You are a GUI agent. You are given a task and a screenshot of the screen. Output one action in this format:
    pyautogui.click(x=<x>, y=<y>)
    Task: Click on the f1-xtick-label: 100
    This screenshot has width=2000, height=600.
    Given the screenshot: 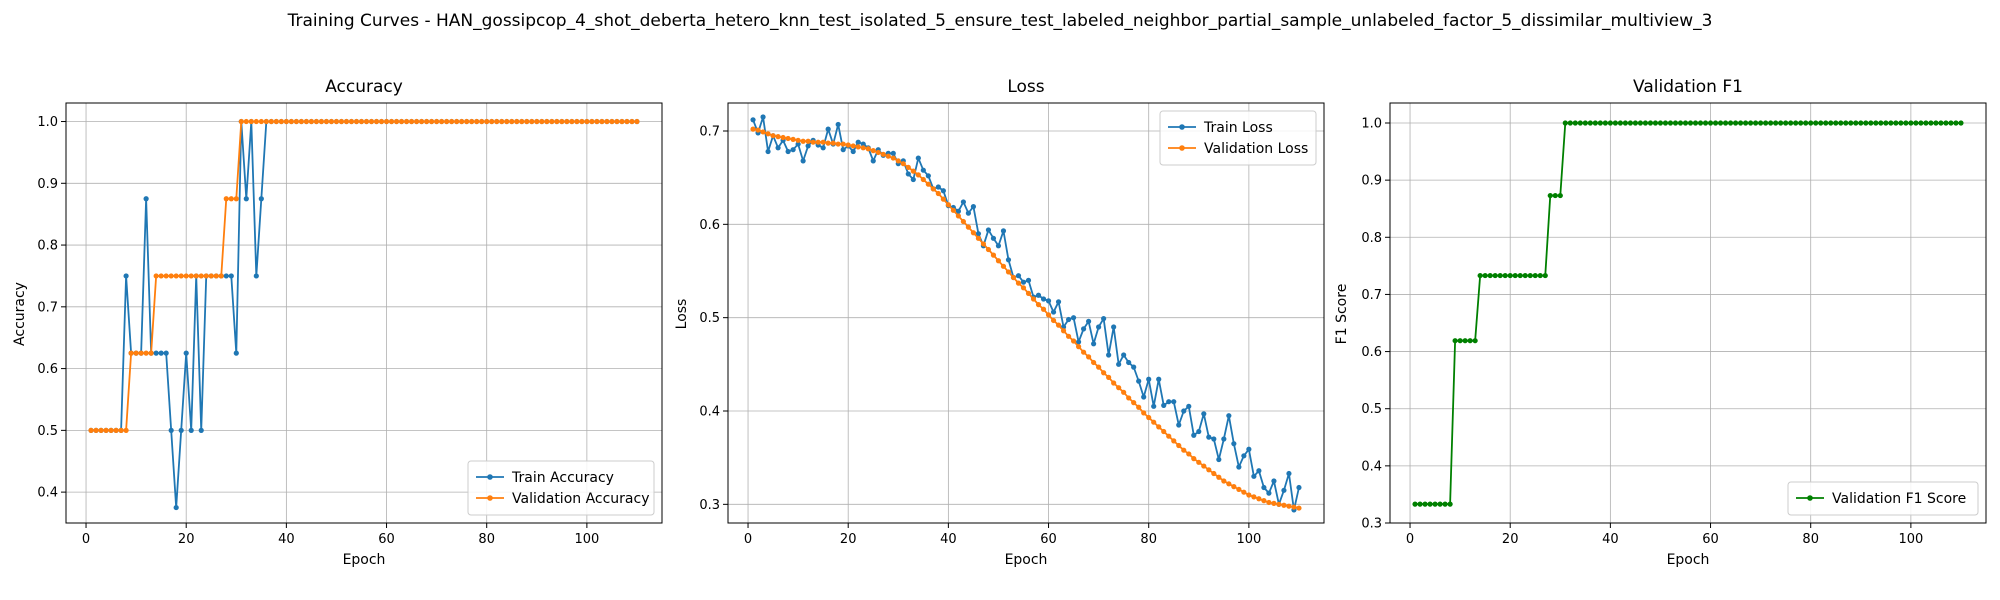 What is the action you would take?
    pyautogui.click(x=1910, y=539)
    